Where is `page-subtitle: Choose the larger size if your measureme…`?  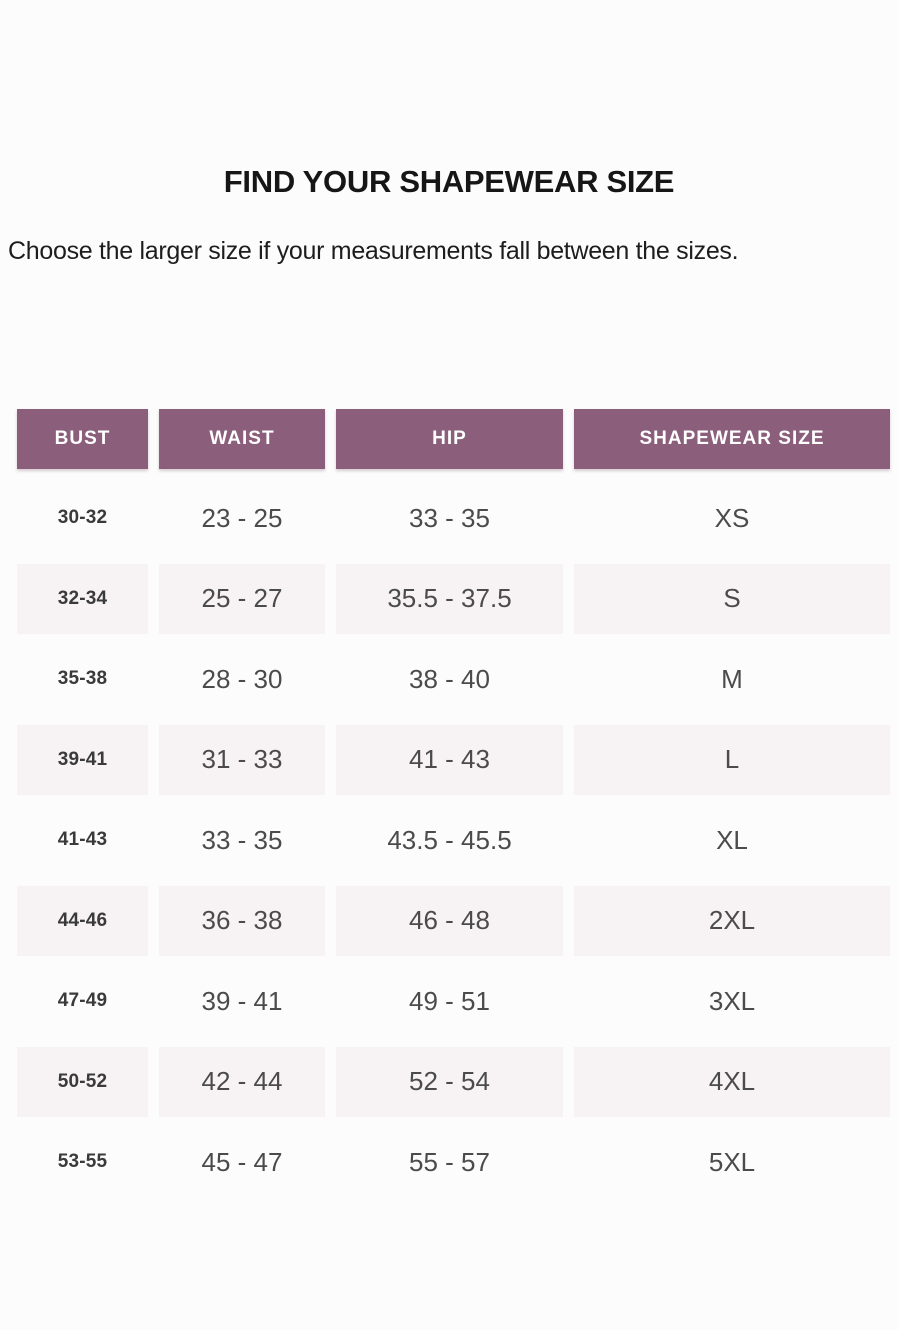
page-subtitle: Choose the larger size if your measureme… is located at coordinates (373, 251).